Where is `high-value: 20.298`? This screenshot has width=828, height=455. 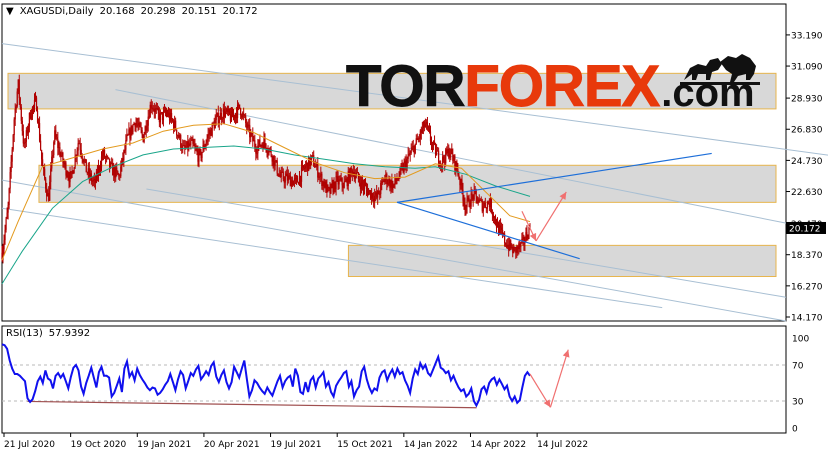 high-value: 20.298 is located at coordinates (158, 11).